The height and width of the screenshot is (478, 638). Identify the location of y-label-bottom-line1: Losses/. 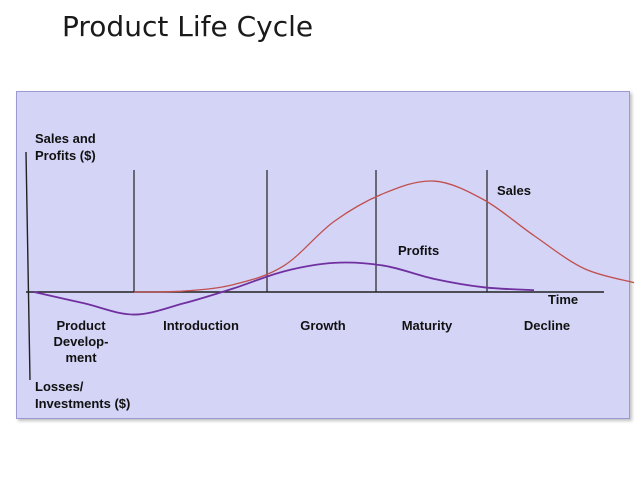
(59, 386).